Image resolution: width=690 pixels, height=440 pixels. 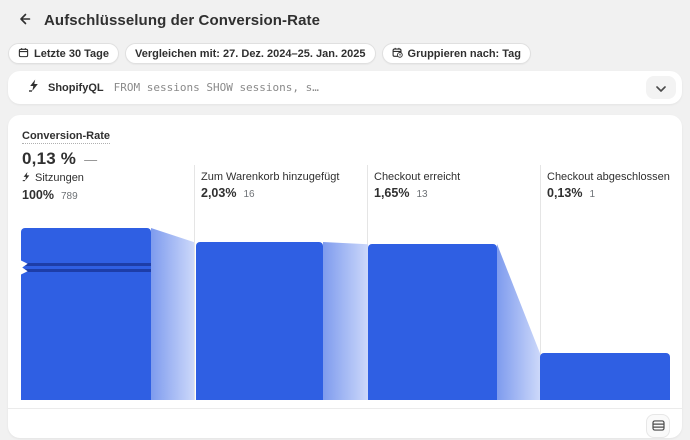 I want to click on chevron-down-icon, so click(x=661, y=87).